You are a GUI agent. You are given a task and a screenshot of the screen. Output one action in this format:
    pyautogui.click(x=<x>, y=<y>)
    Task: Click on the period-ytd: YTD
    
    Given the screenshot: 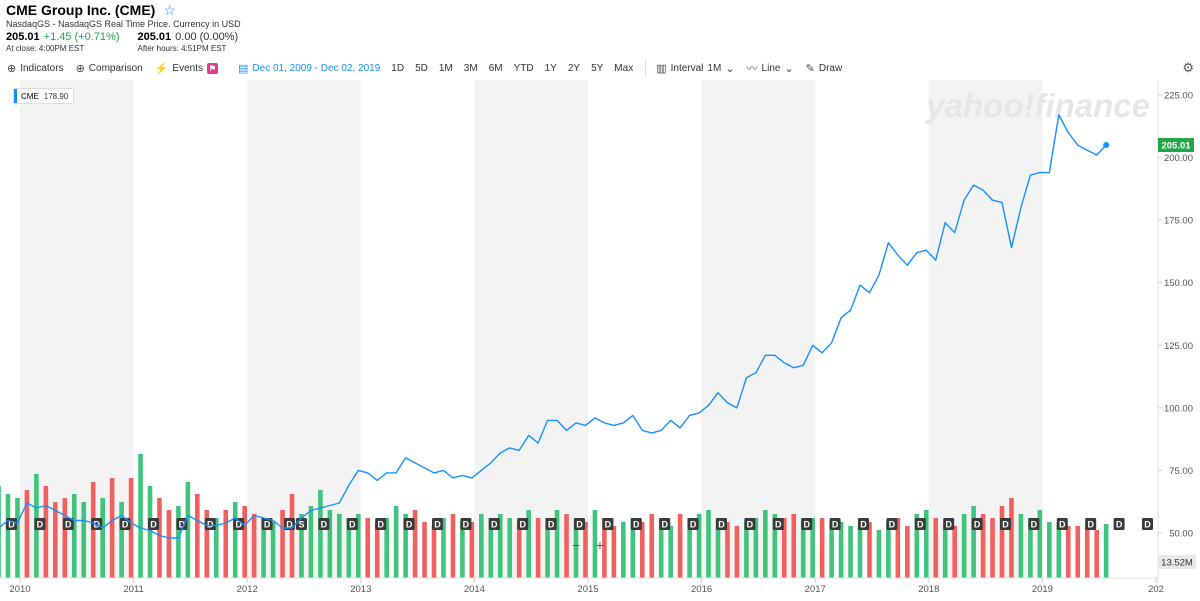 What is the action you would take?
    pyautogui.click(x=523, y=68)
    